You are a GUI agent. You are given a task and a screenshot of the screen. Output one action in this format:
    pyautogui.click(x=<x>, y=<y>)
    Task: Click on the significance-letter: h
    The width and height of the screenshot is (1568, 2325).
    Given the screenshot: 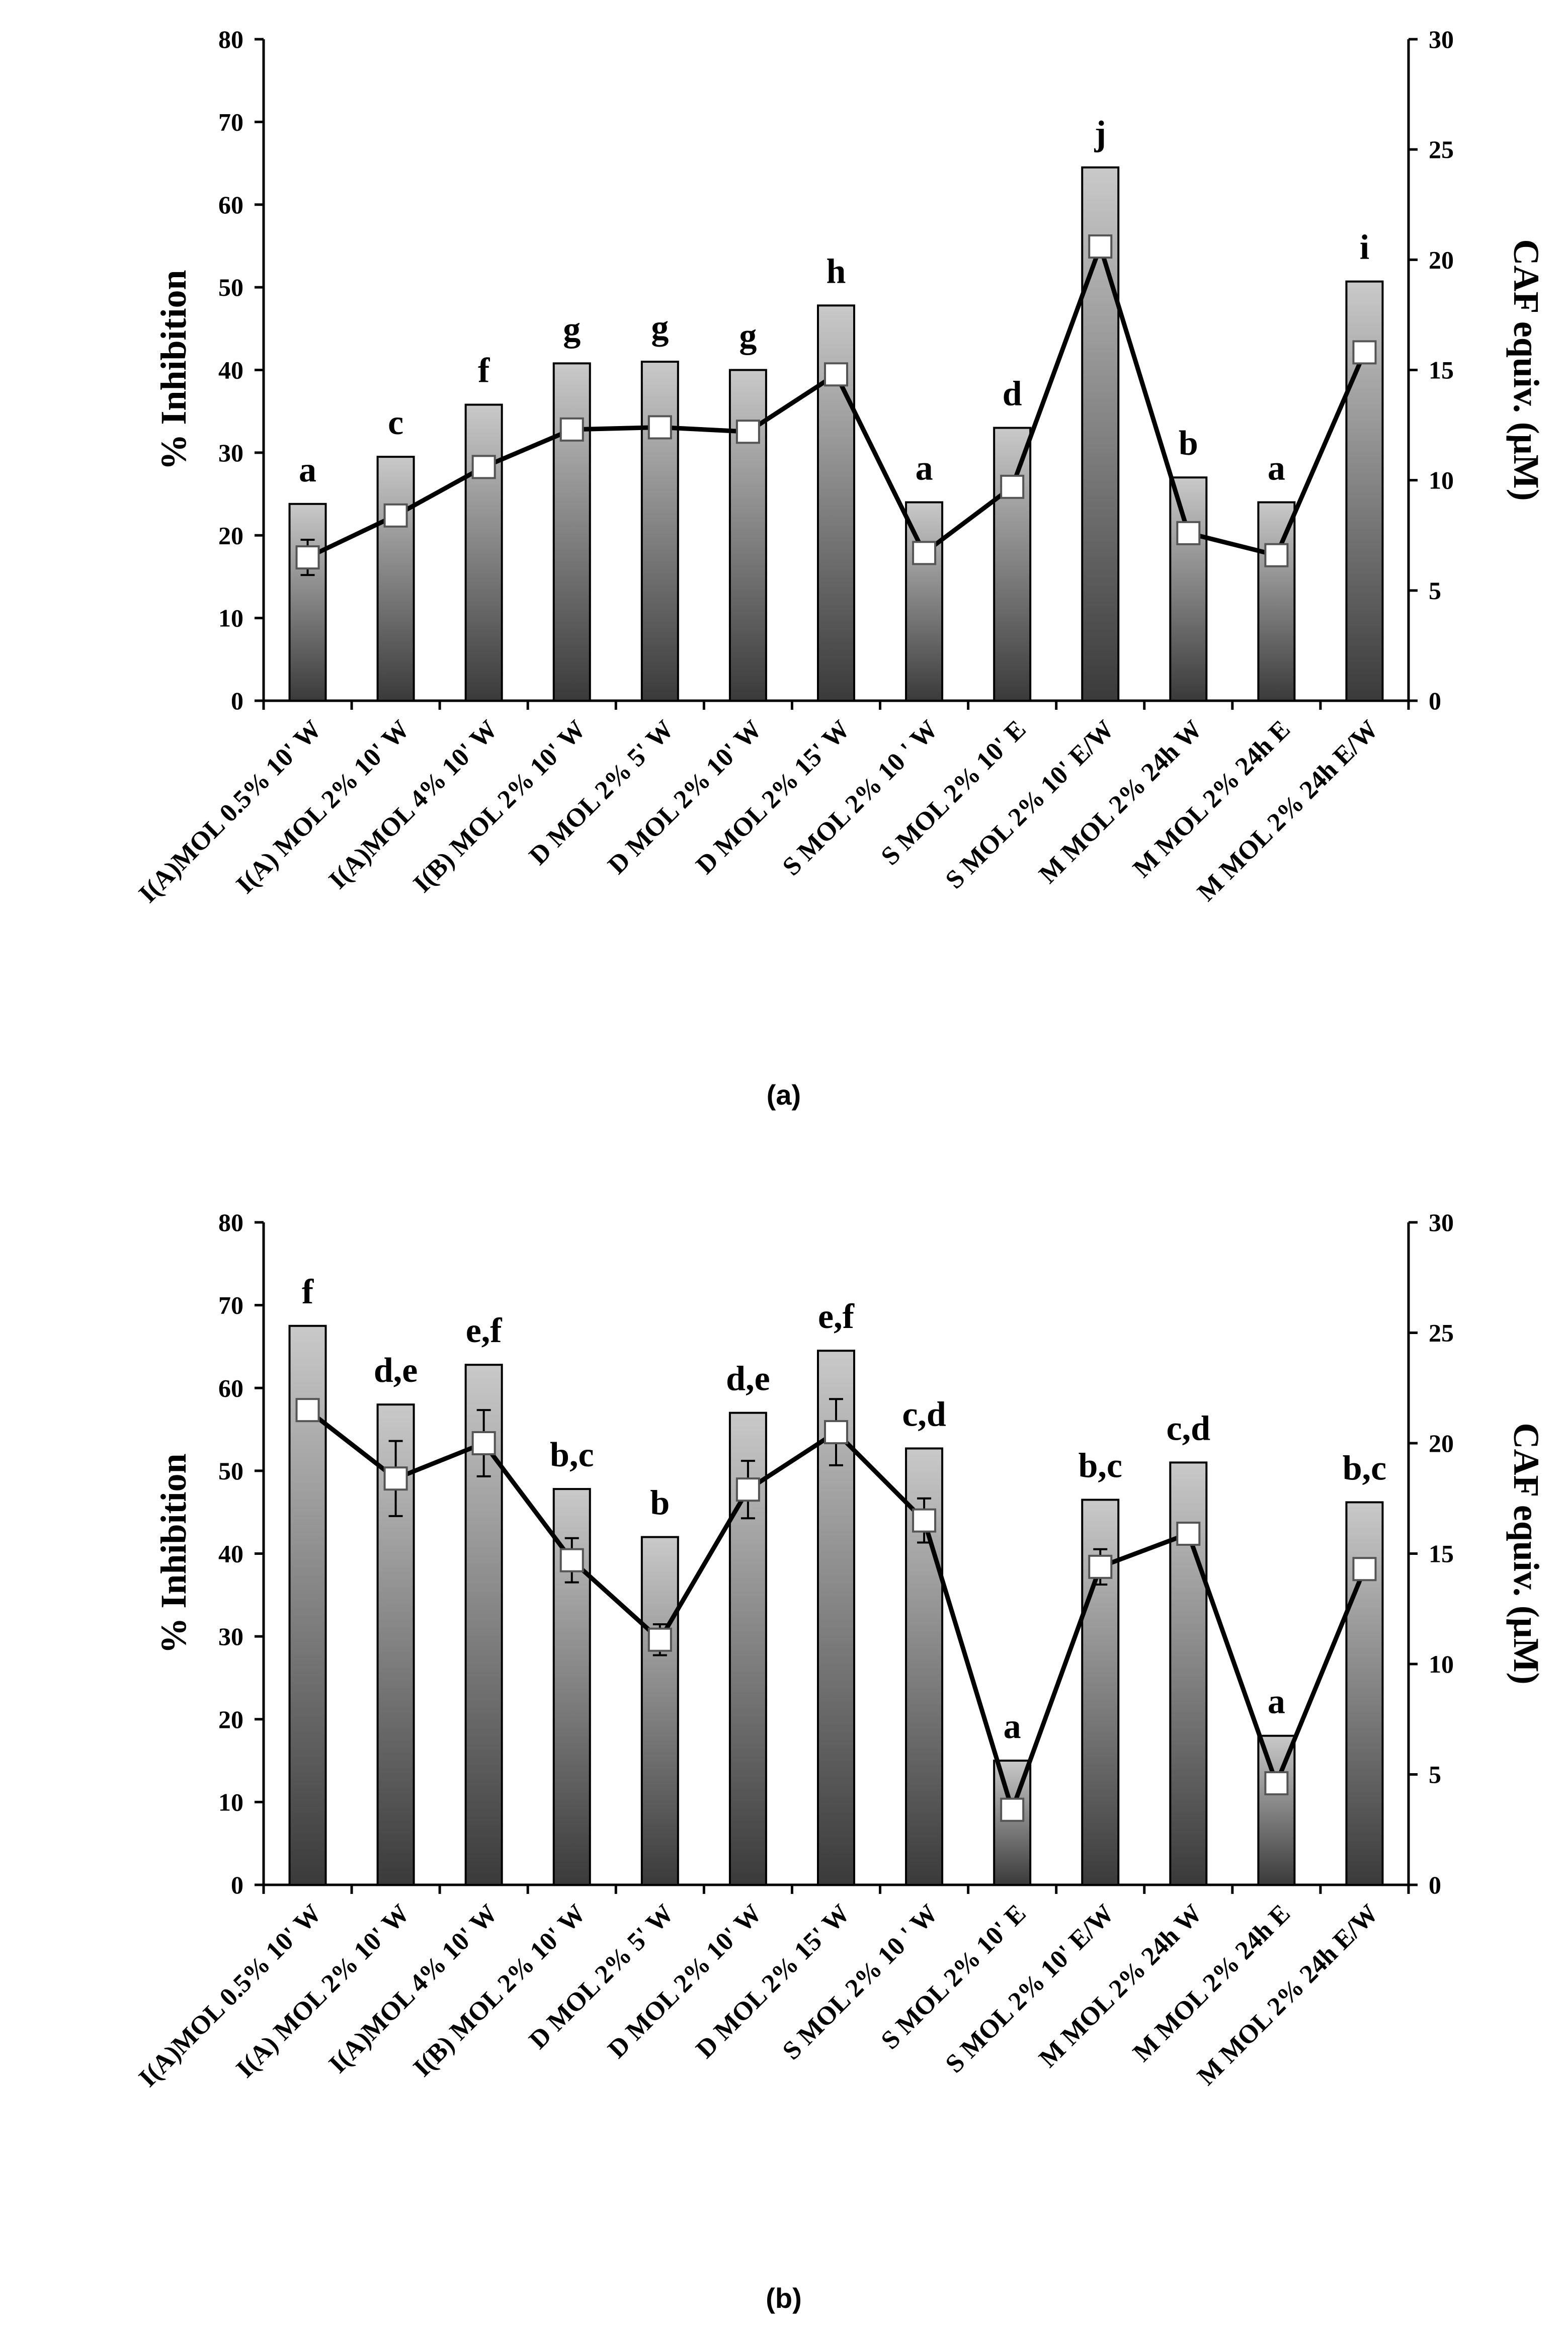 What is the action you would take?
    pyautogui.click(x=837, y=271)
    